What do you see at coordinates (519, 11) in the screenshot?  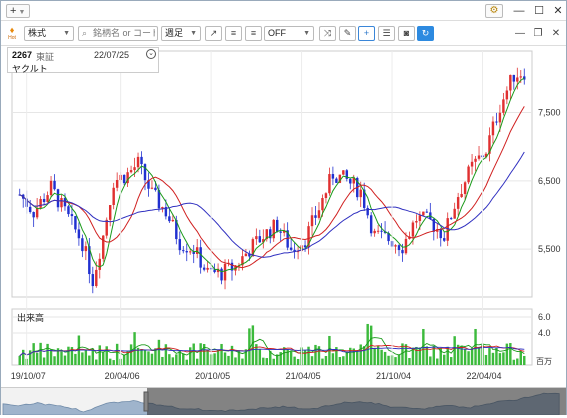 I see `minimize-button: —` at bounding box center [519, 11].